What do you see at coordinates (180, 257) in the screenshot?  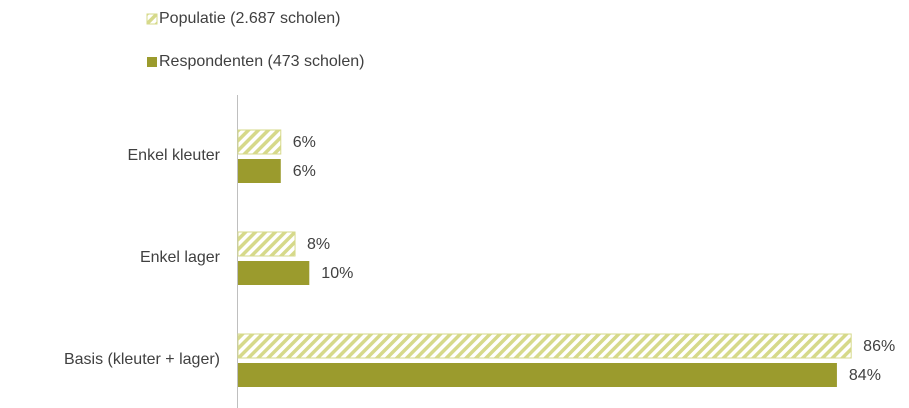 I see `category-label: Enkel lager` at bounding box center [180, 257].